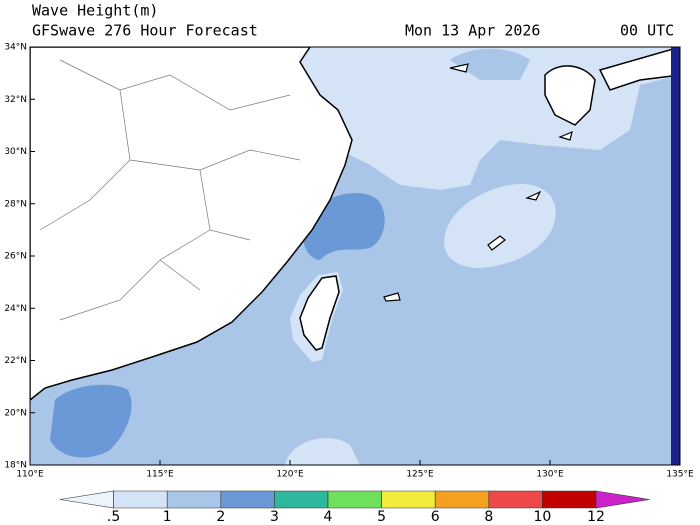  Describe the element at coordinates (542, 517) in the screenshot. I see `colorbar-label: 10` at that location.